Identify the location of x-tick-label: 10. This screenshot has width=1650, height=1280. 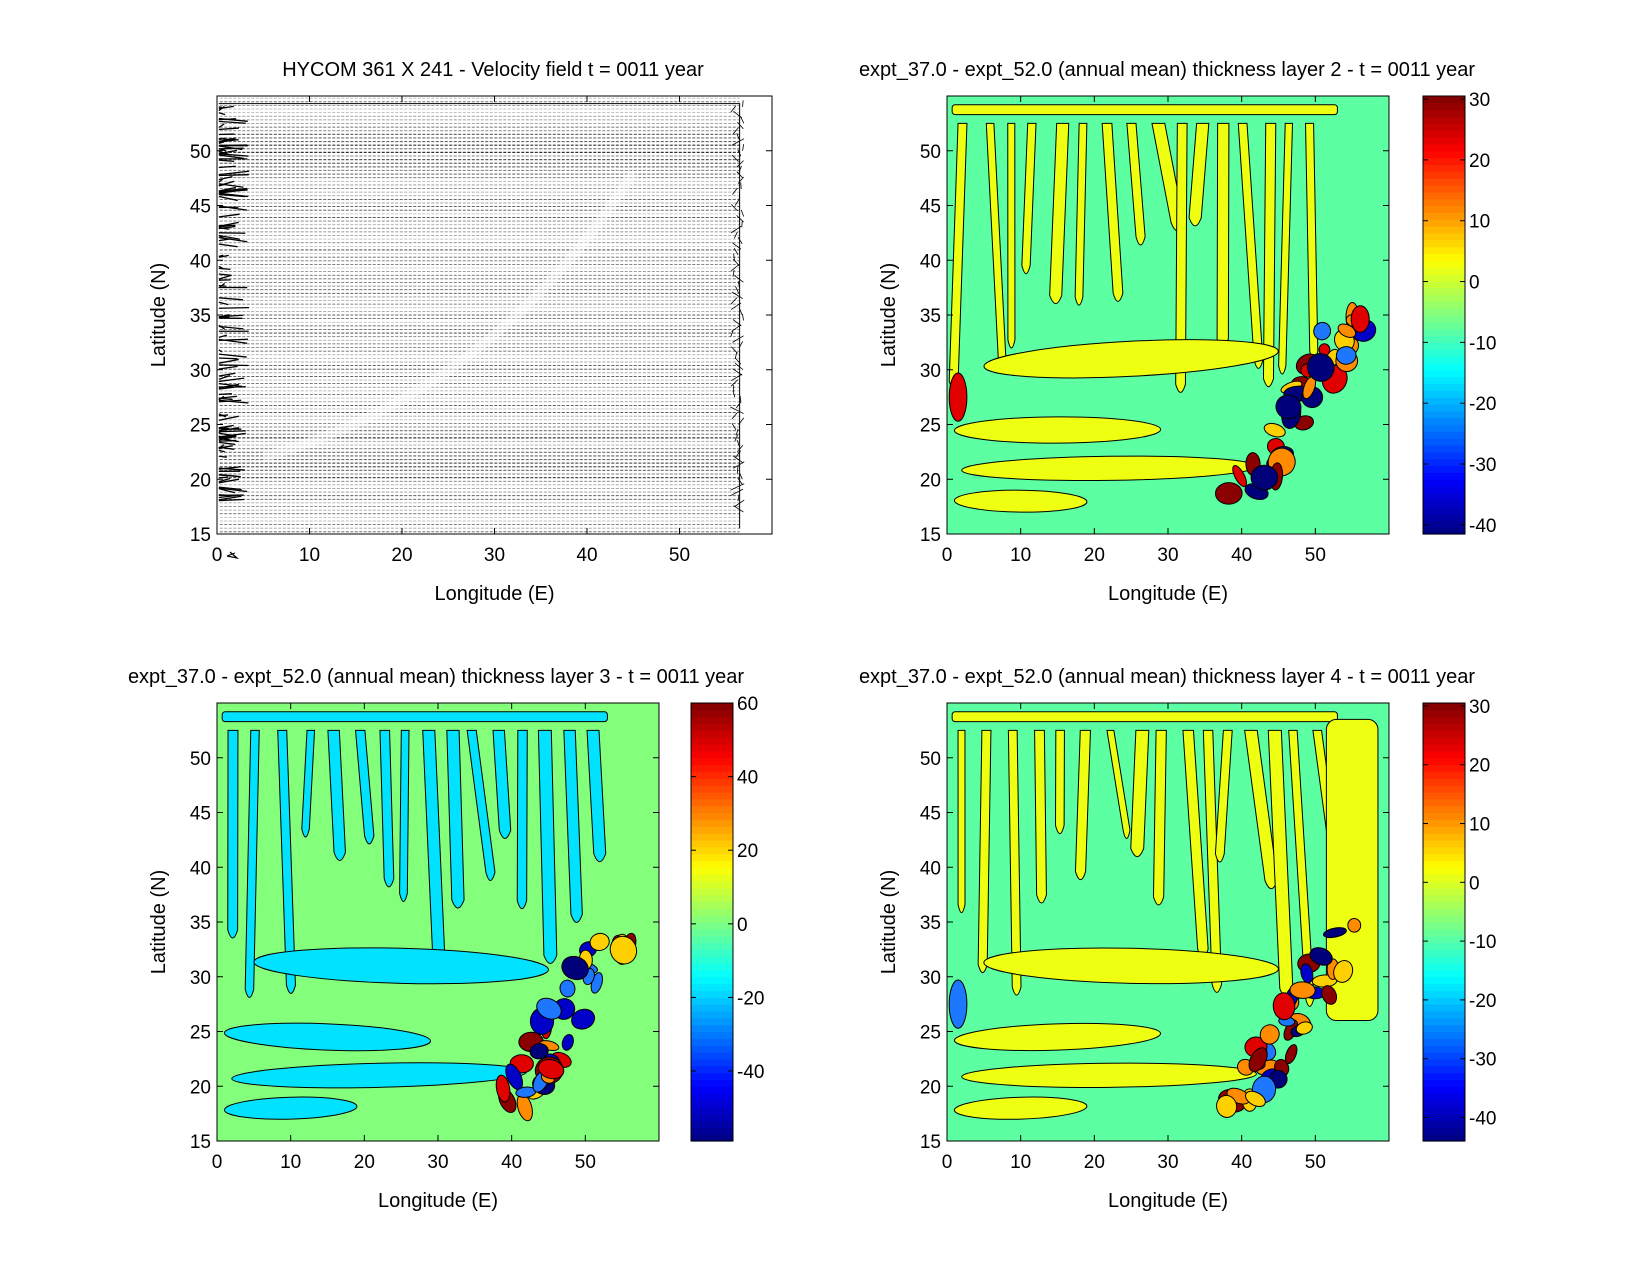
(1020, 1162).